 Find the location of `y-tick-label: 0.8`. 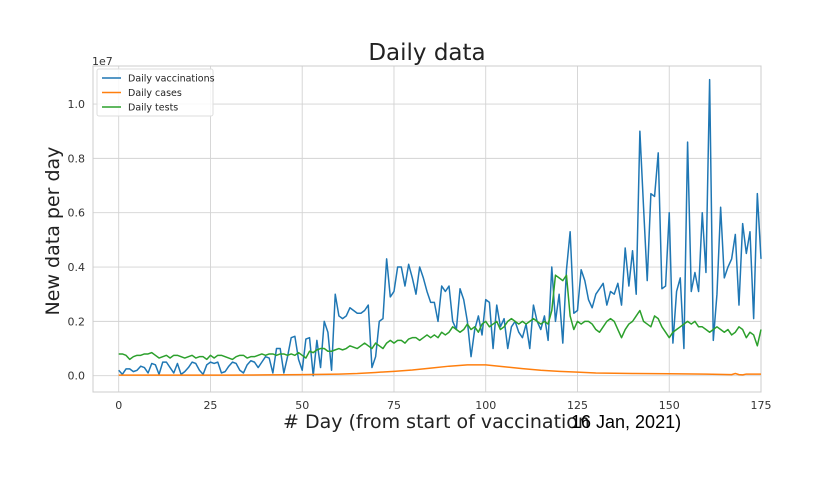

y-tick-label: 0.8 is located at coordinates (77, 158).